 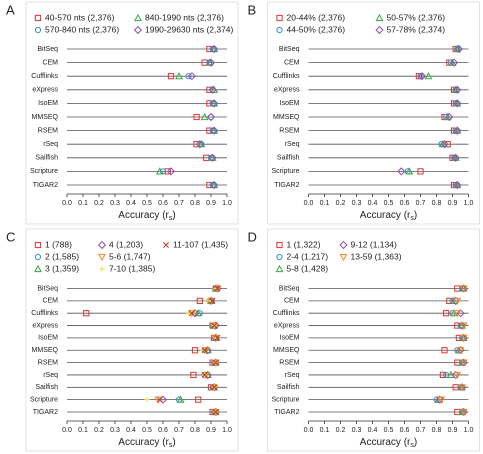 I want to click on legend-label: 5-6 (1,747), so click(x=130, y=256).